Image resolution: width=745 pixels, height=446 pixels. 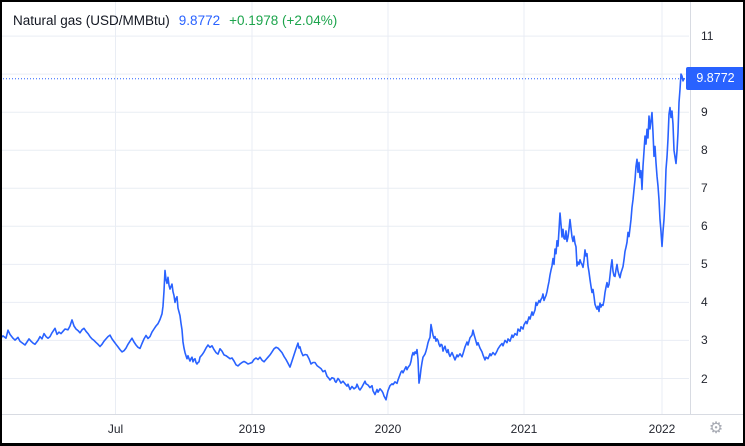 What do you see at coordinates (704, 226) in the screenshot?
I see `price-scale-label: 6` at bounding box center [704, 226].